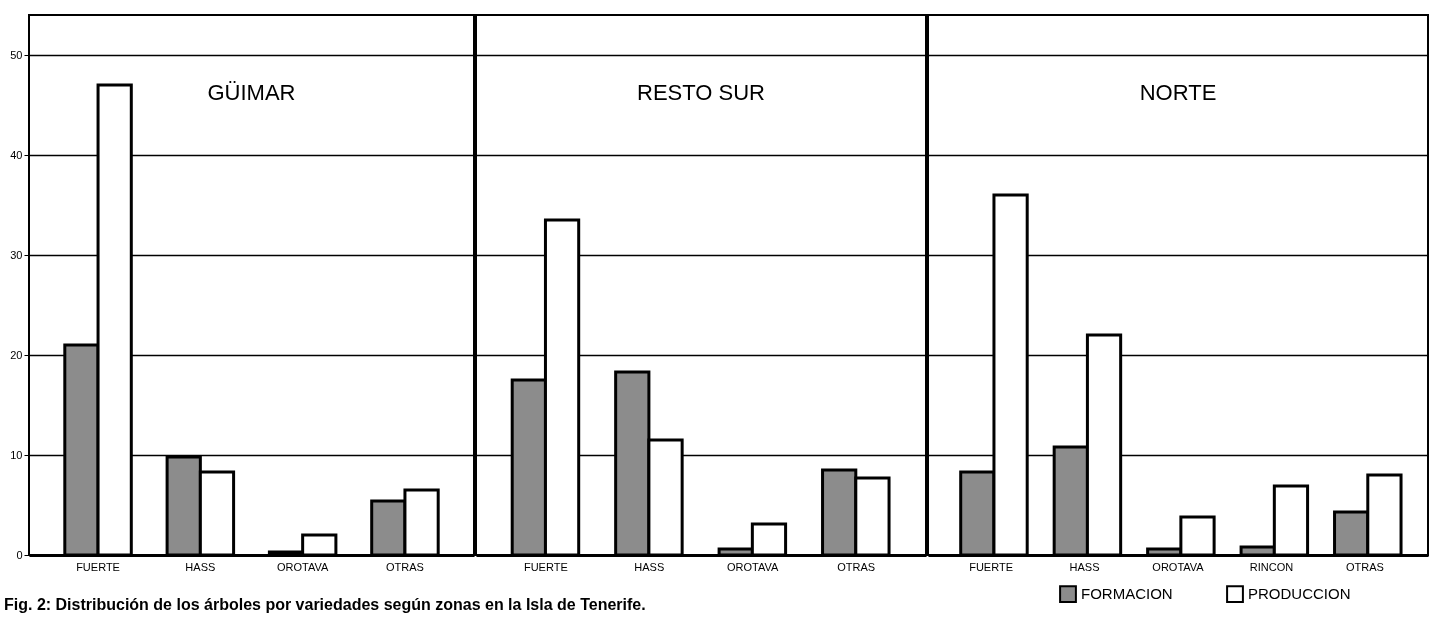  What do you see at coordinates (1299, 594) in the screenshot?
I see `legend-label: PRODUCCION` at bounding box center [1299, 594].